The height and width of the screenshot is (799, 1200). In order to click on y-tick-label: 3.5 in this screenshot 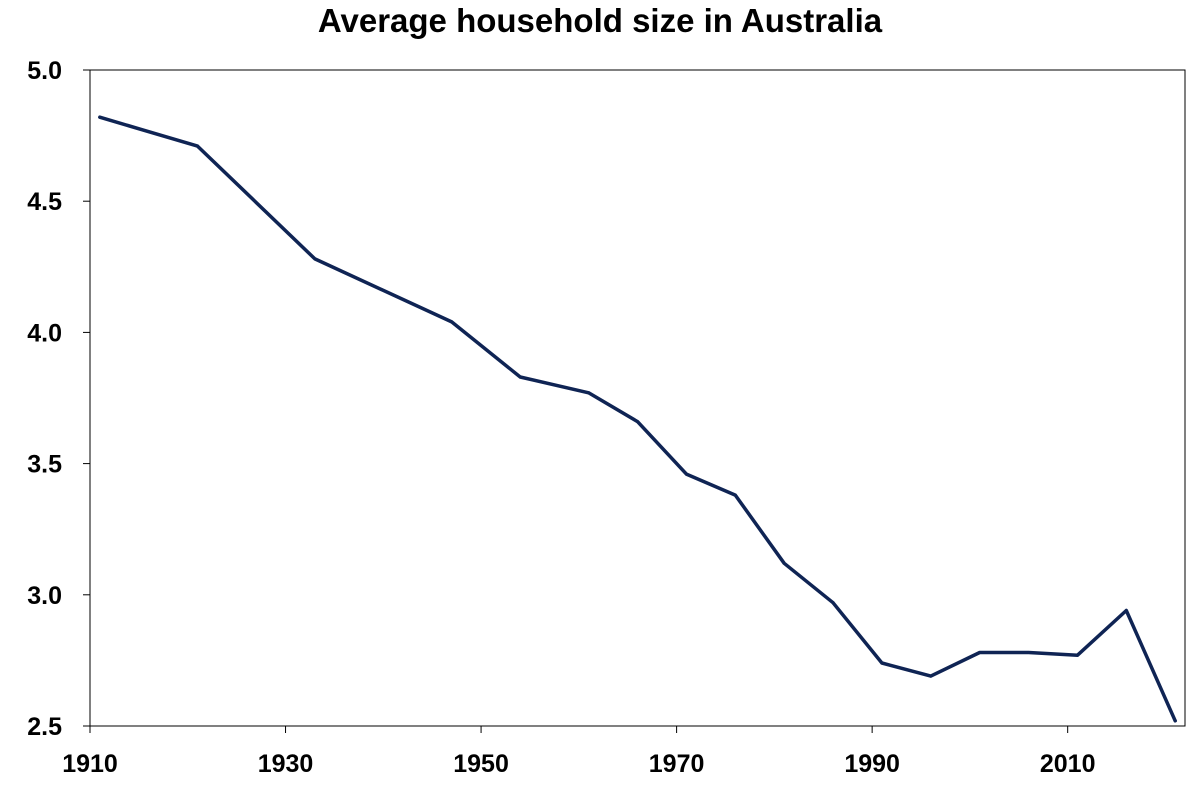, I will do `click(44, 465)`.